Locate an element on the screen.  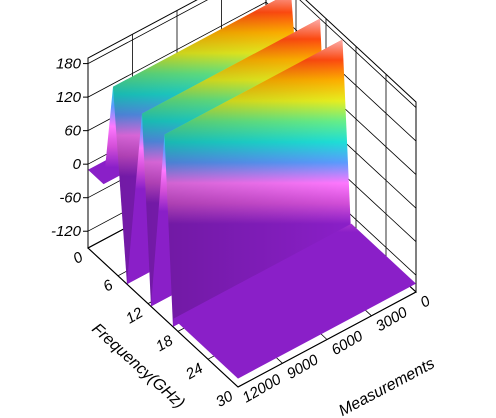
measurement-tick-label: 0 is located at coordinates (426, 301).